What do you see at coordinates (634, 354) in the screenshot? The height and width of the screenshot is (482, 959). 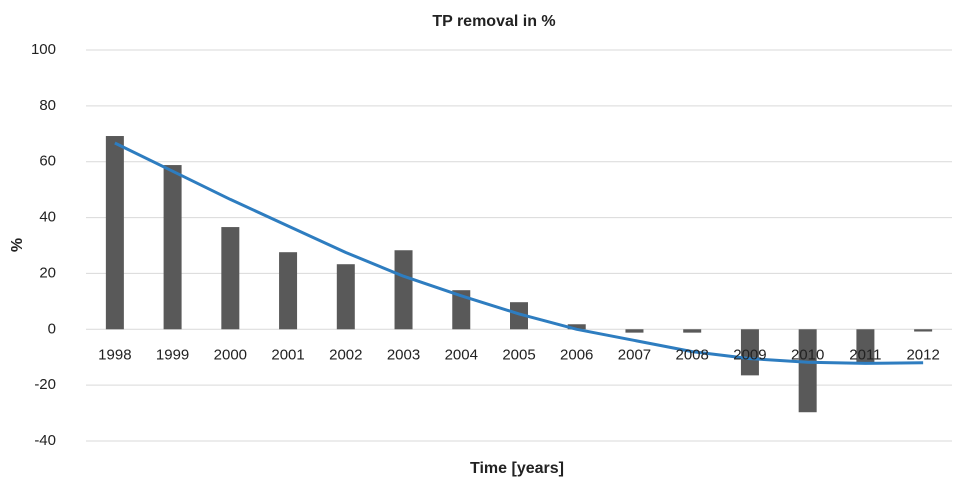 I see `x-tick-label: 2007` at bounding box center [634, 354].